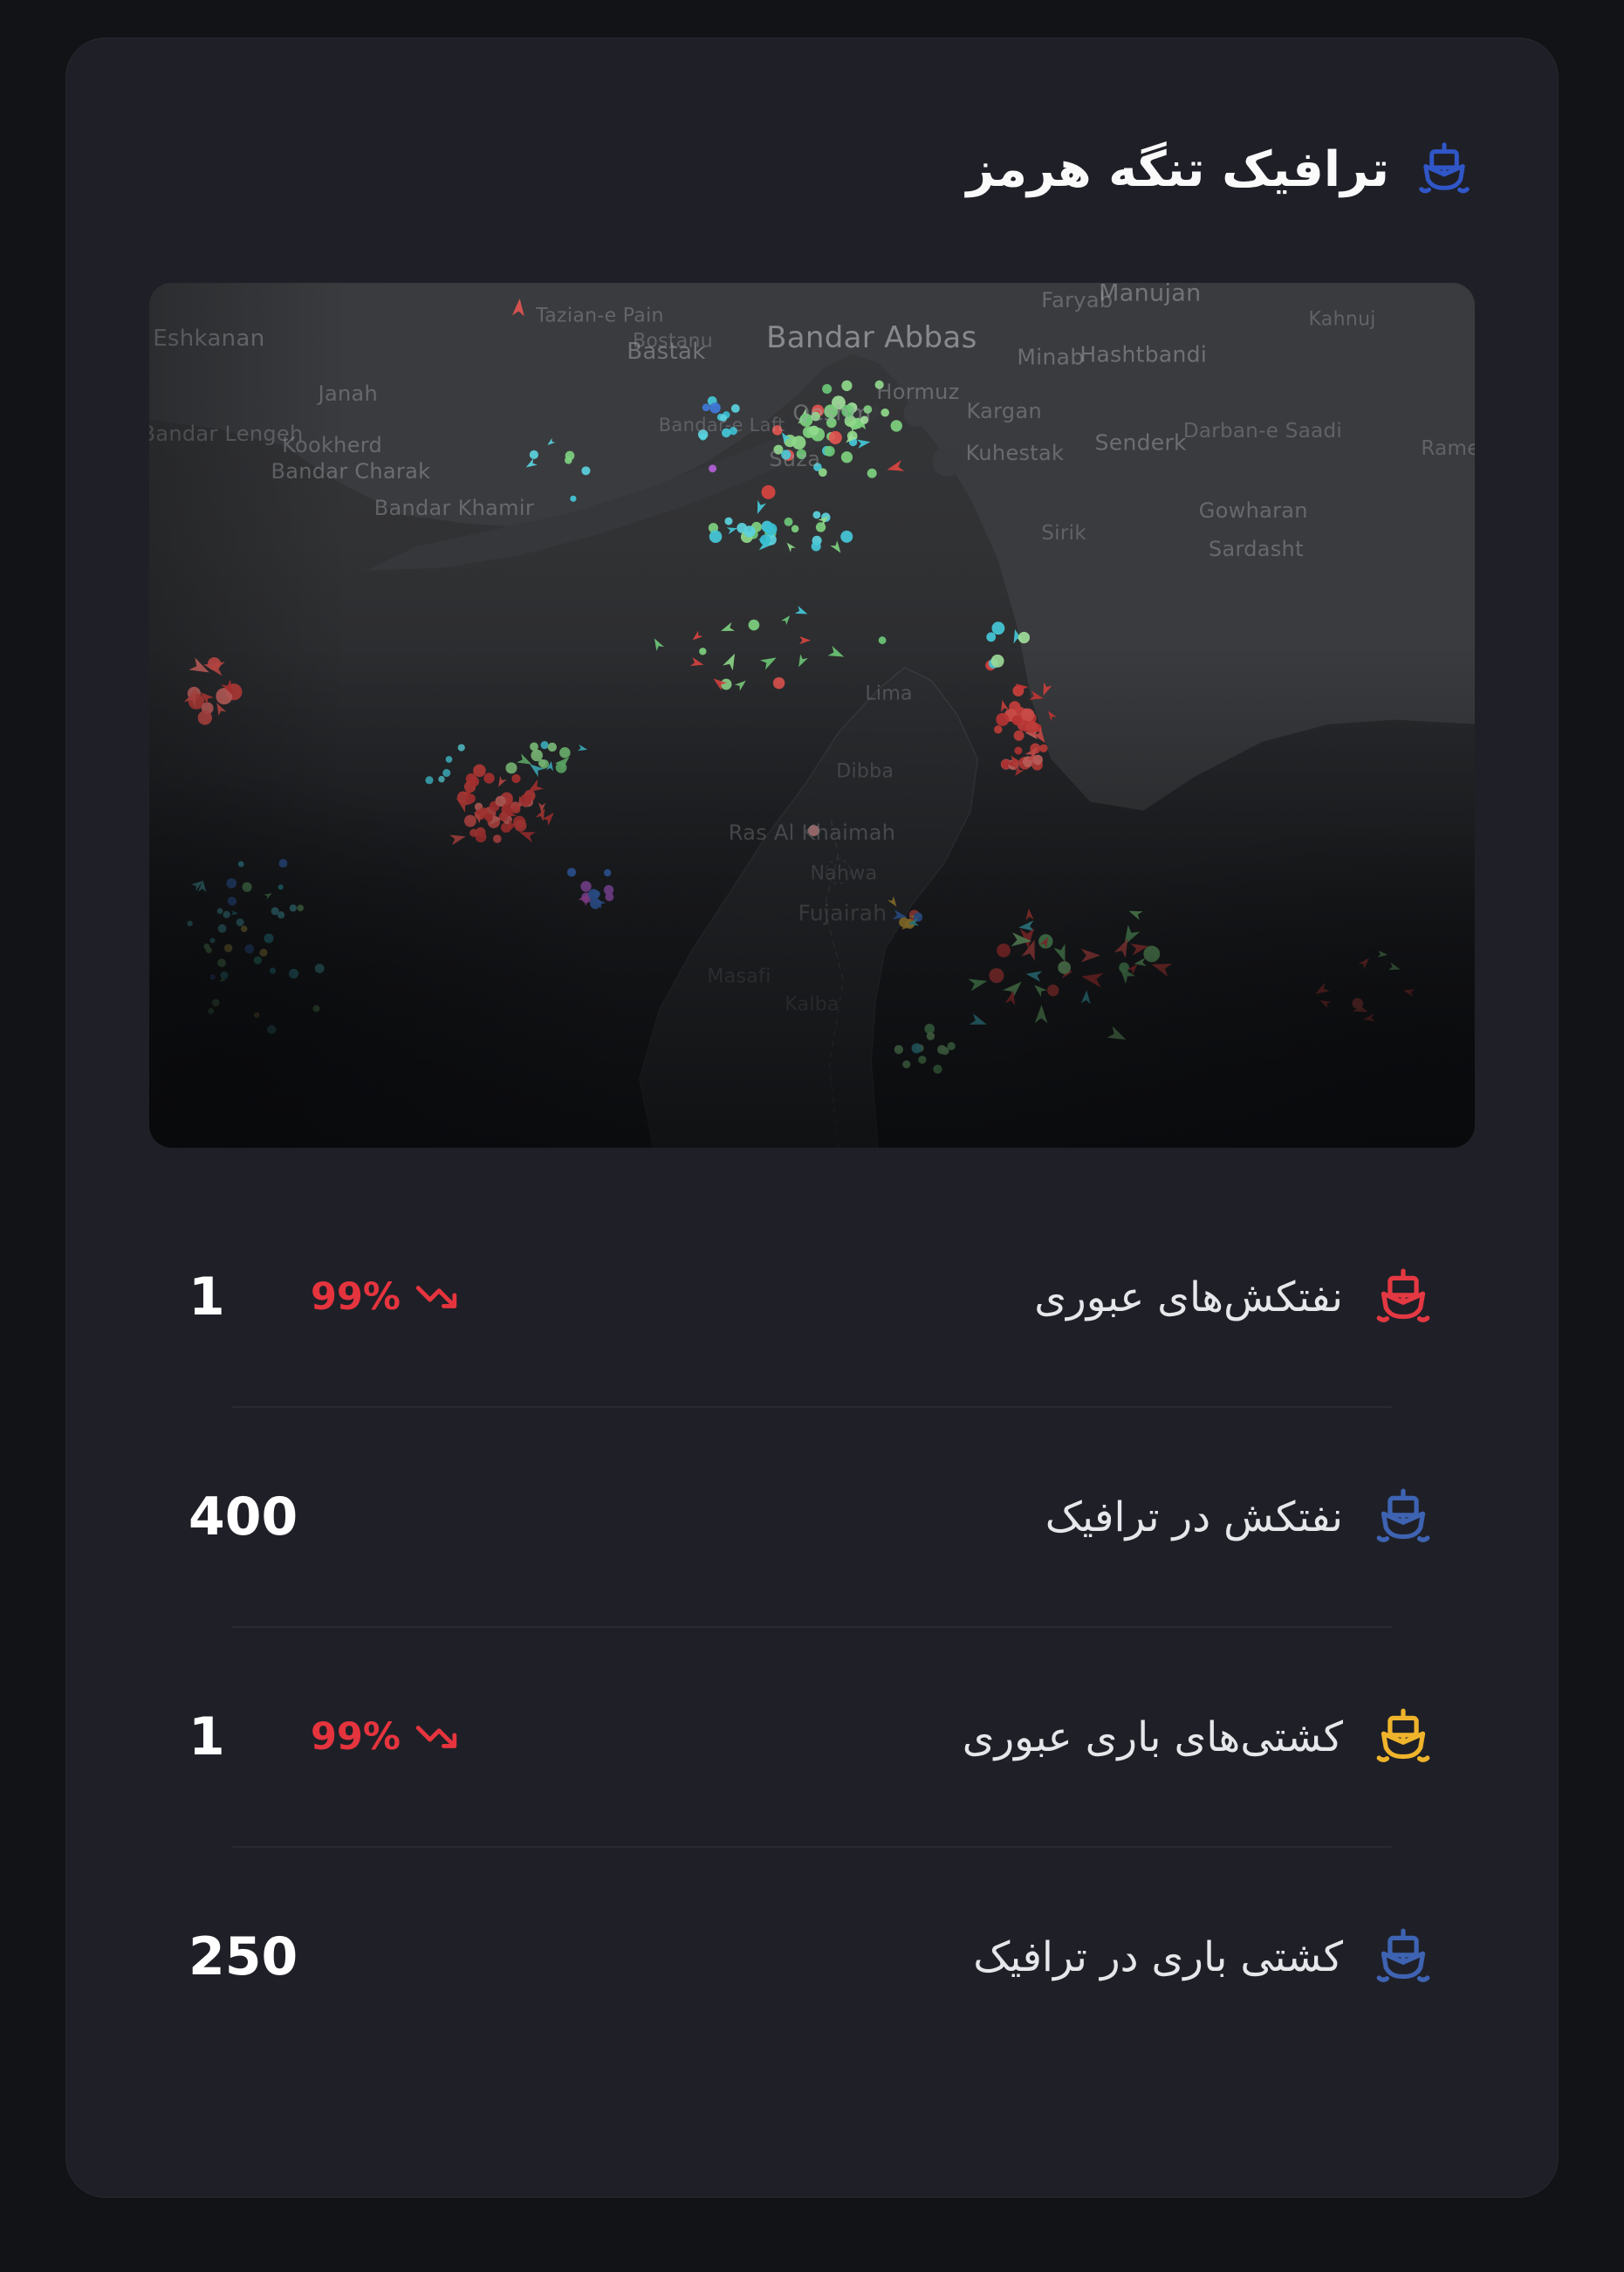  I want to click on stat-label: کشتی باری در ترافیک, so click(1158, 1956).